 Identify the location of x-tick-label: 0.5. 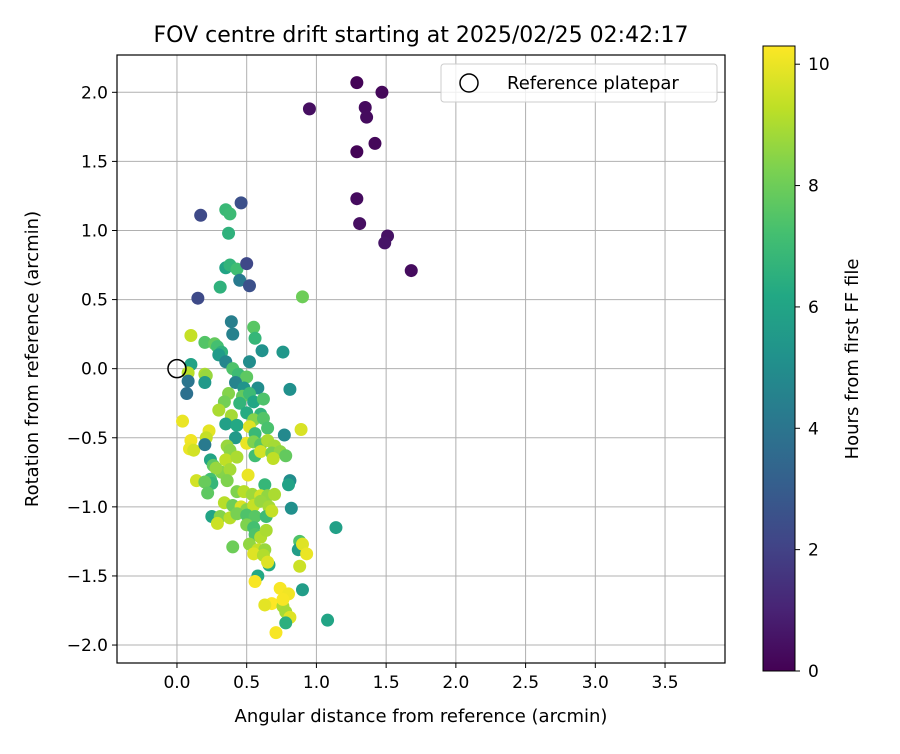
(246, 683).